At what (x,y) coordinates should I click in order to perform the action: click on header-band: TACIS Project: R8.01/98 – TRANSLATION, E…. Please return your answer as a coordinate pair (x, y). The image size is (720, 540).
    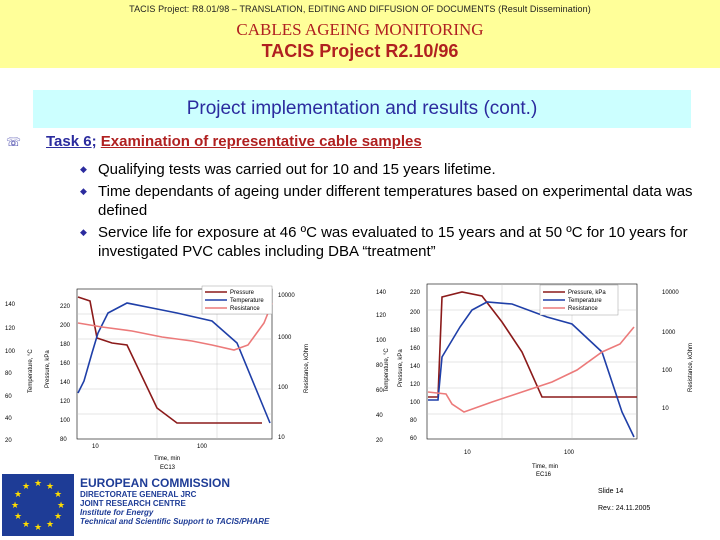
    Looking at the image, I should click on (360, 34).